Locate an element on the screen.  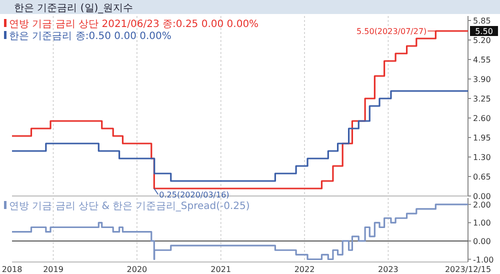
y-tick-label: 4.55 is located at coordinates (482, 60).